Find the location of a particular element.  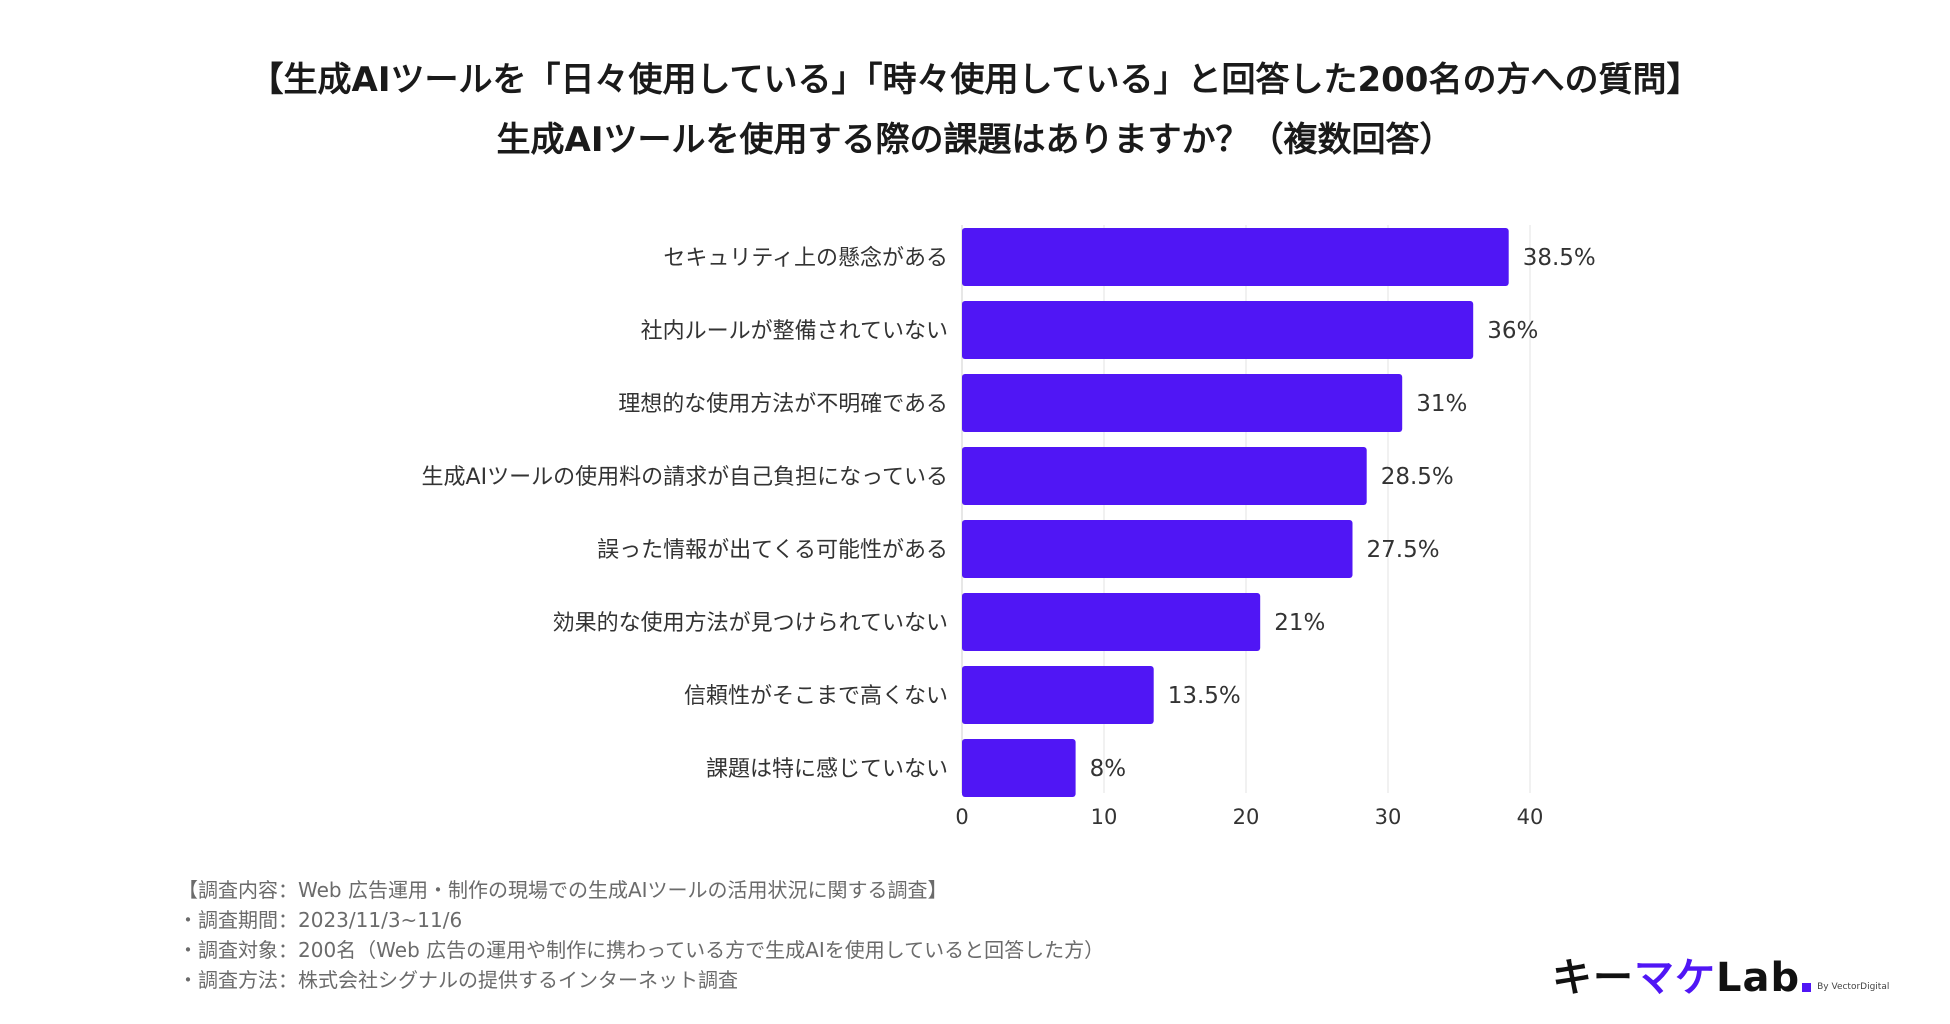

x-tick-label-10: 10 is located at coordinates (1104, 817).